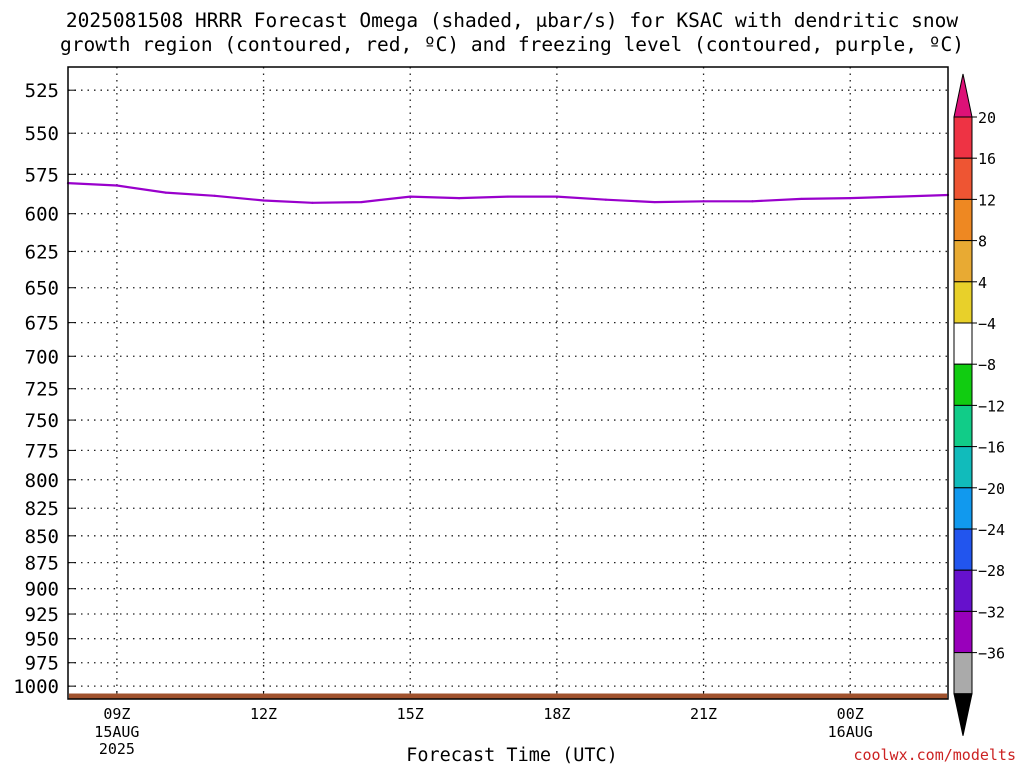 Image resolution: width=1024 pixels, height=768 pixels. Describe the element at coordinates (36, 687) in the screenshot. I see `y-tick-label: 1000` at that location.